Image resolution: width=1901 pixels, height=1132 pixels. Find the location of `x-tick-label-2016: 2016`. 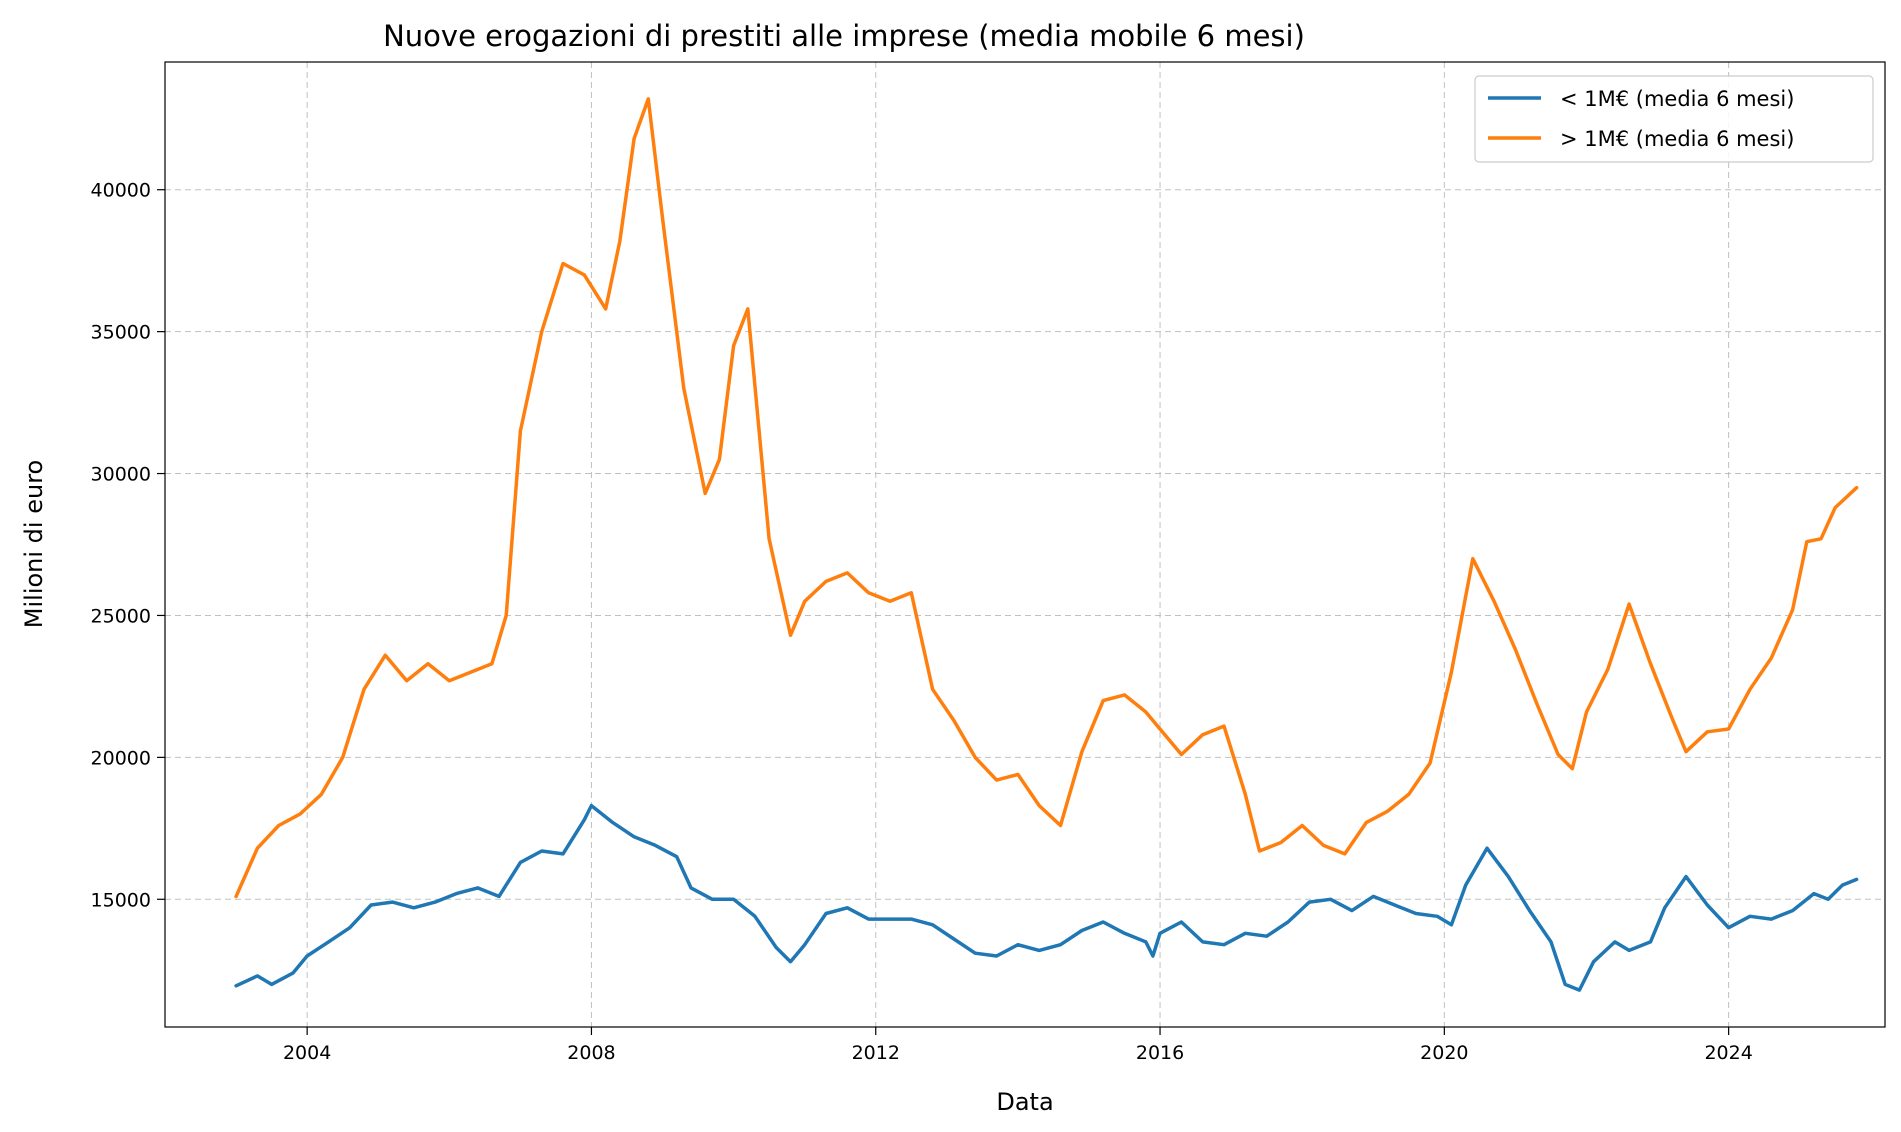

x-tick-label-2016: 2016 is located at coordinates (1160, 1053).